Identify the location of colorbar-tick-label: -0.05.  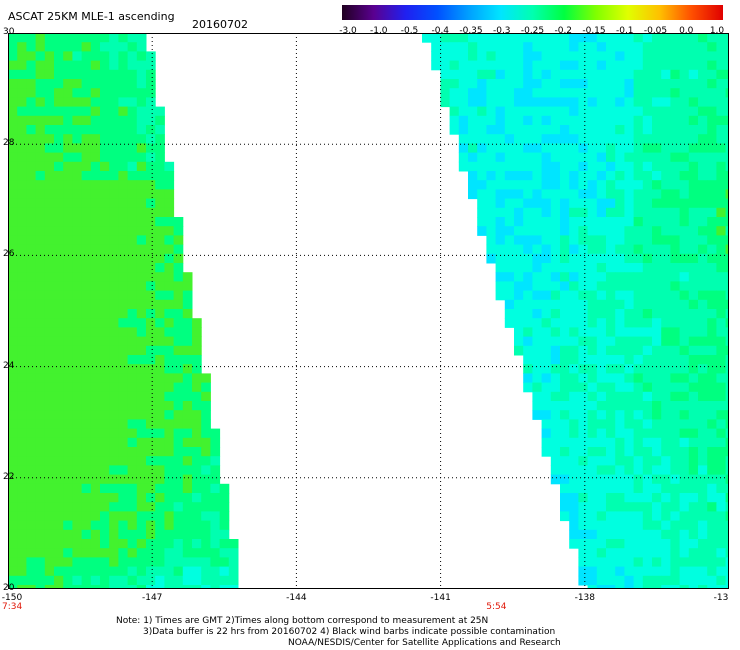
(655, 31).